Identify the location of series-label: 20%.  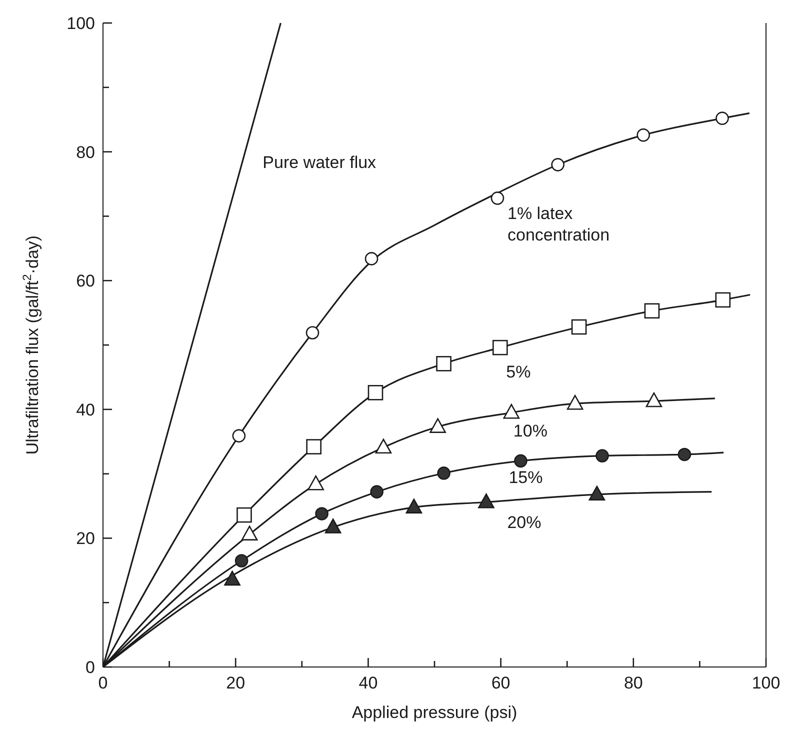
(524, 522).